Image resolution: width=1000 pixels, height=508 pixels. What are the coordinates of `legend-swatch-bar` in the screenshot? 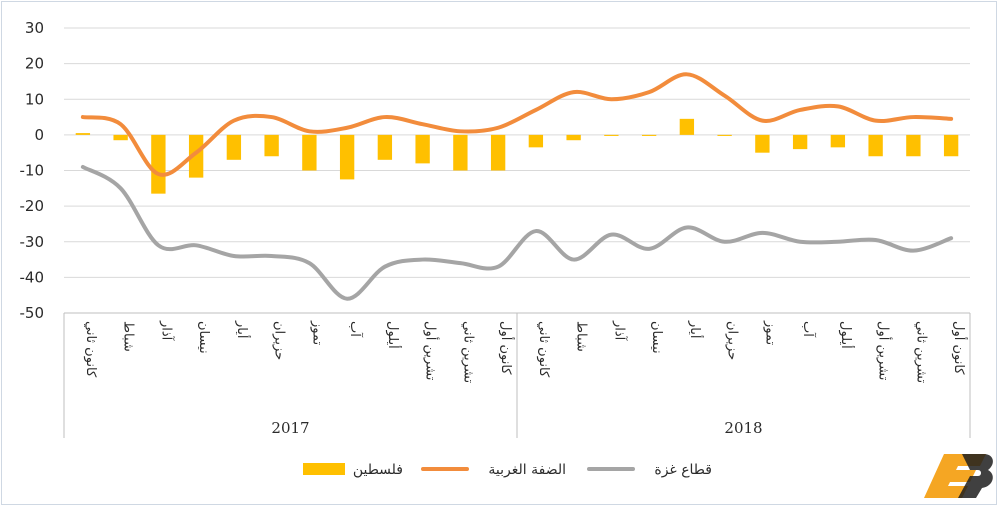 It's located at (324, 469).